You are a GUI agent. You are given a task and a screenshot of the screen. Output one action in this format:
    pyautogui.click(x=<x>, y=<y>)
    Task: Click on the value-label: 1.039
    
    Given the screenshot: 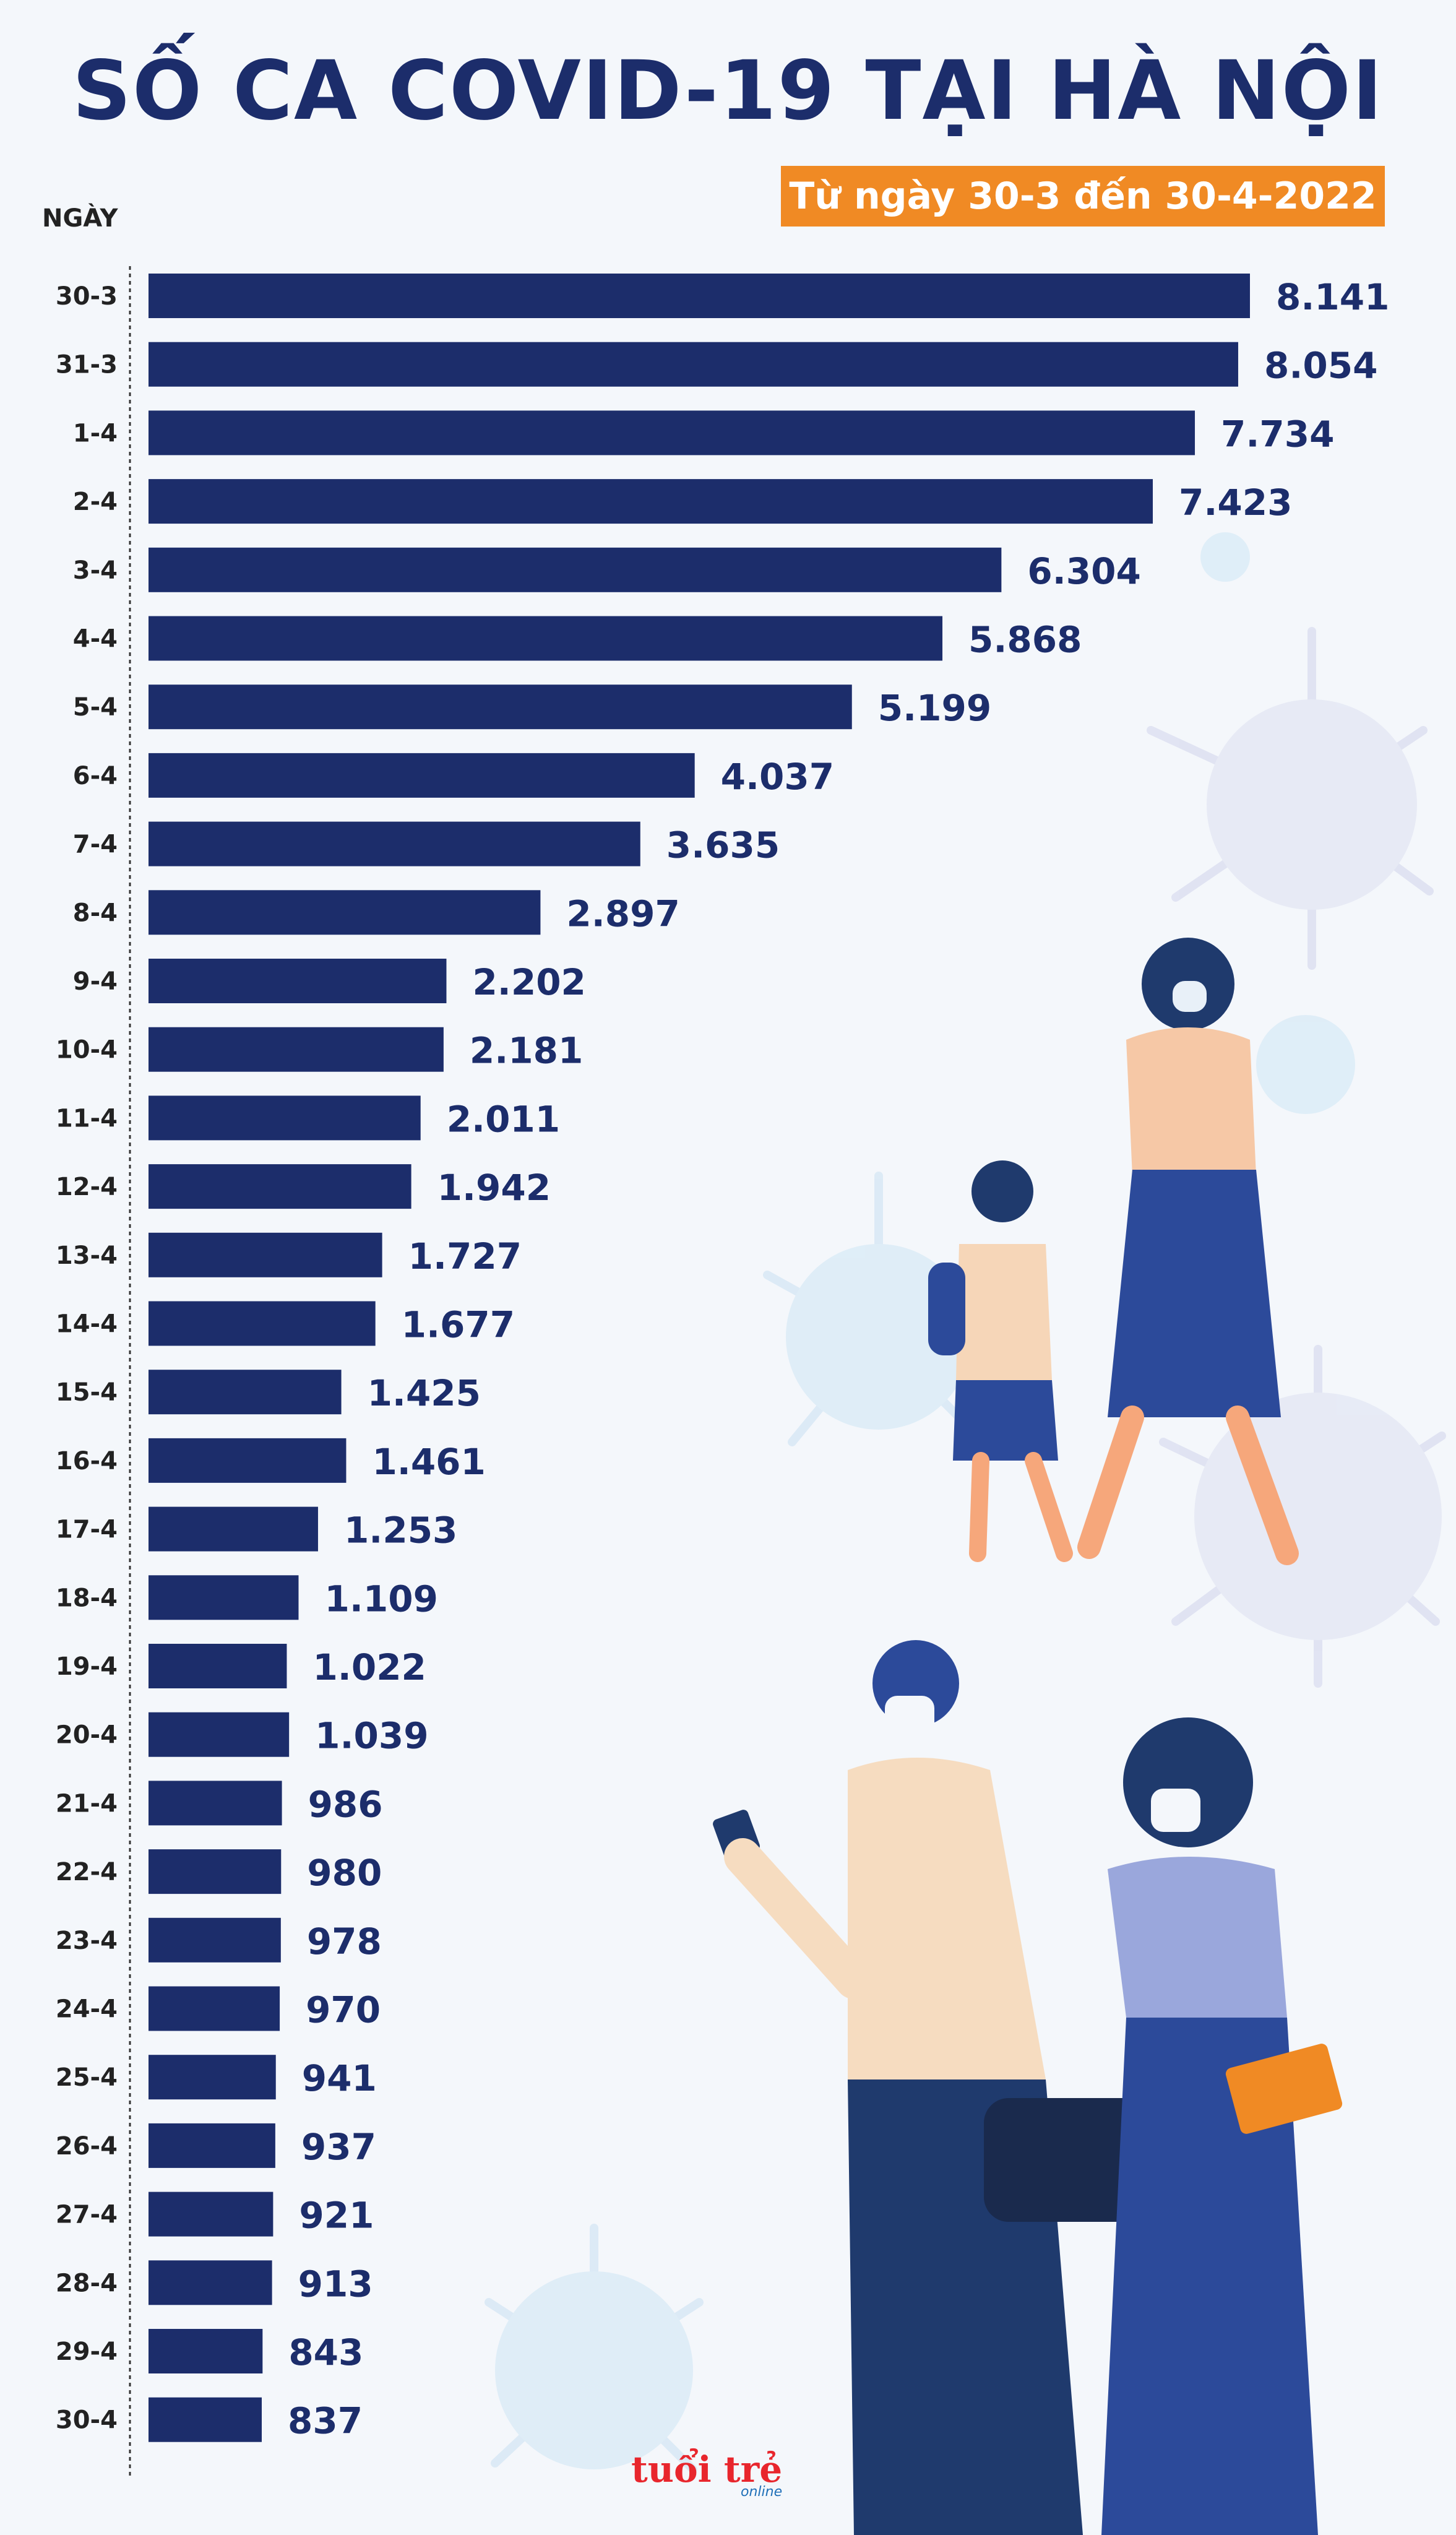 What is the action you would take?
    pyautogui.click(x=371, y=1736)
    